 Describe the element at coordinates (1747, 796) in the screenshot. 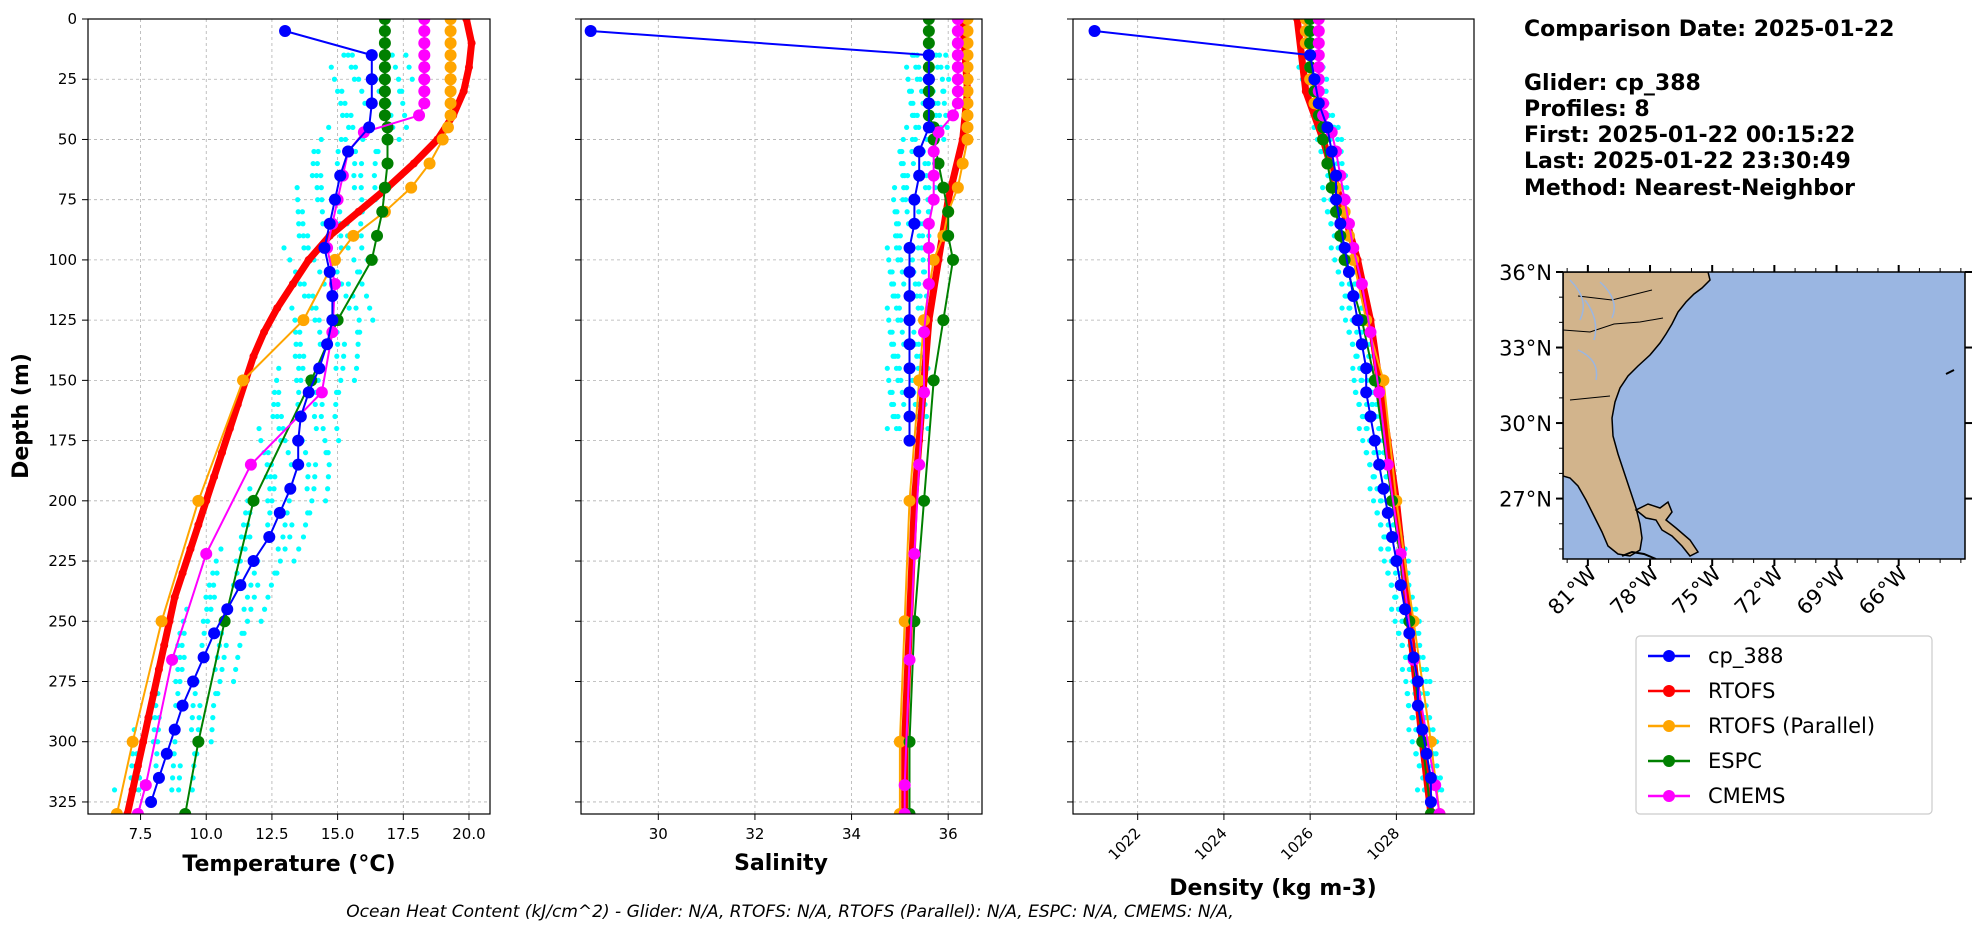

I see `legend-label: CMEMS` at that location.